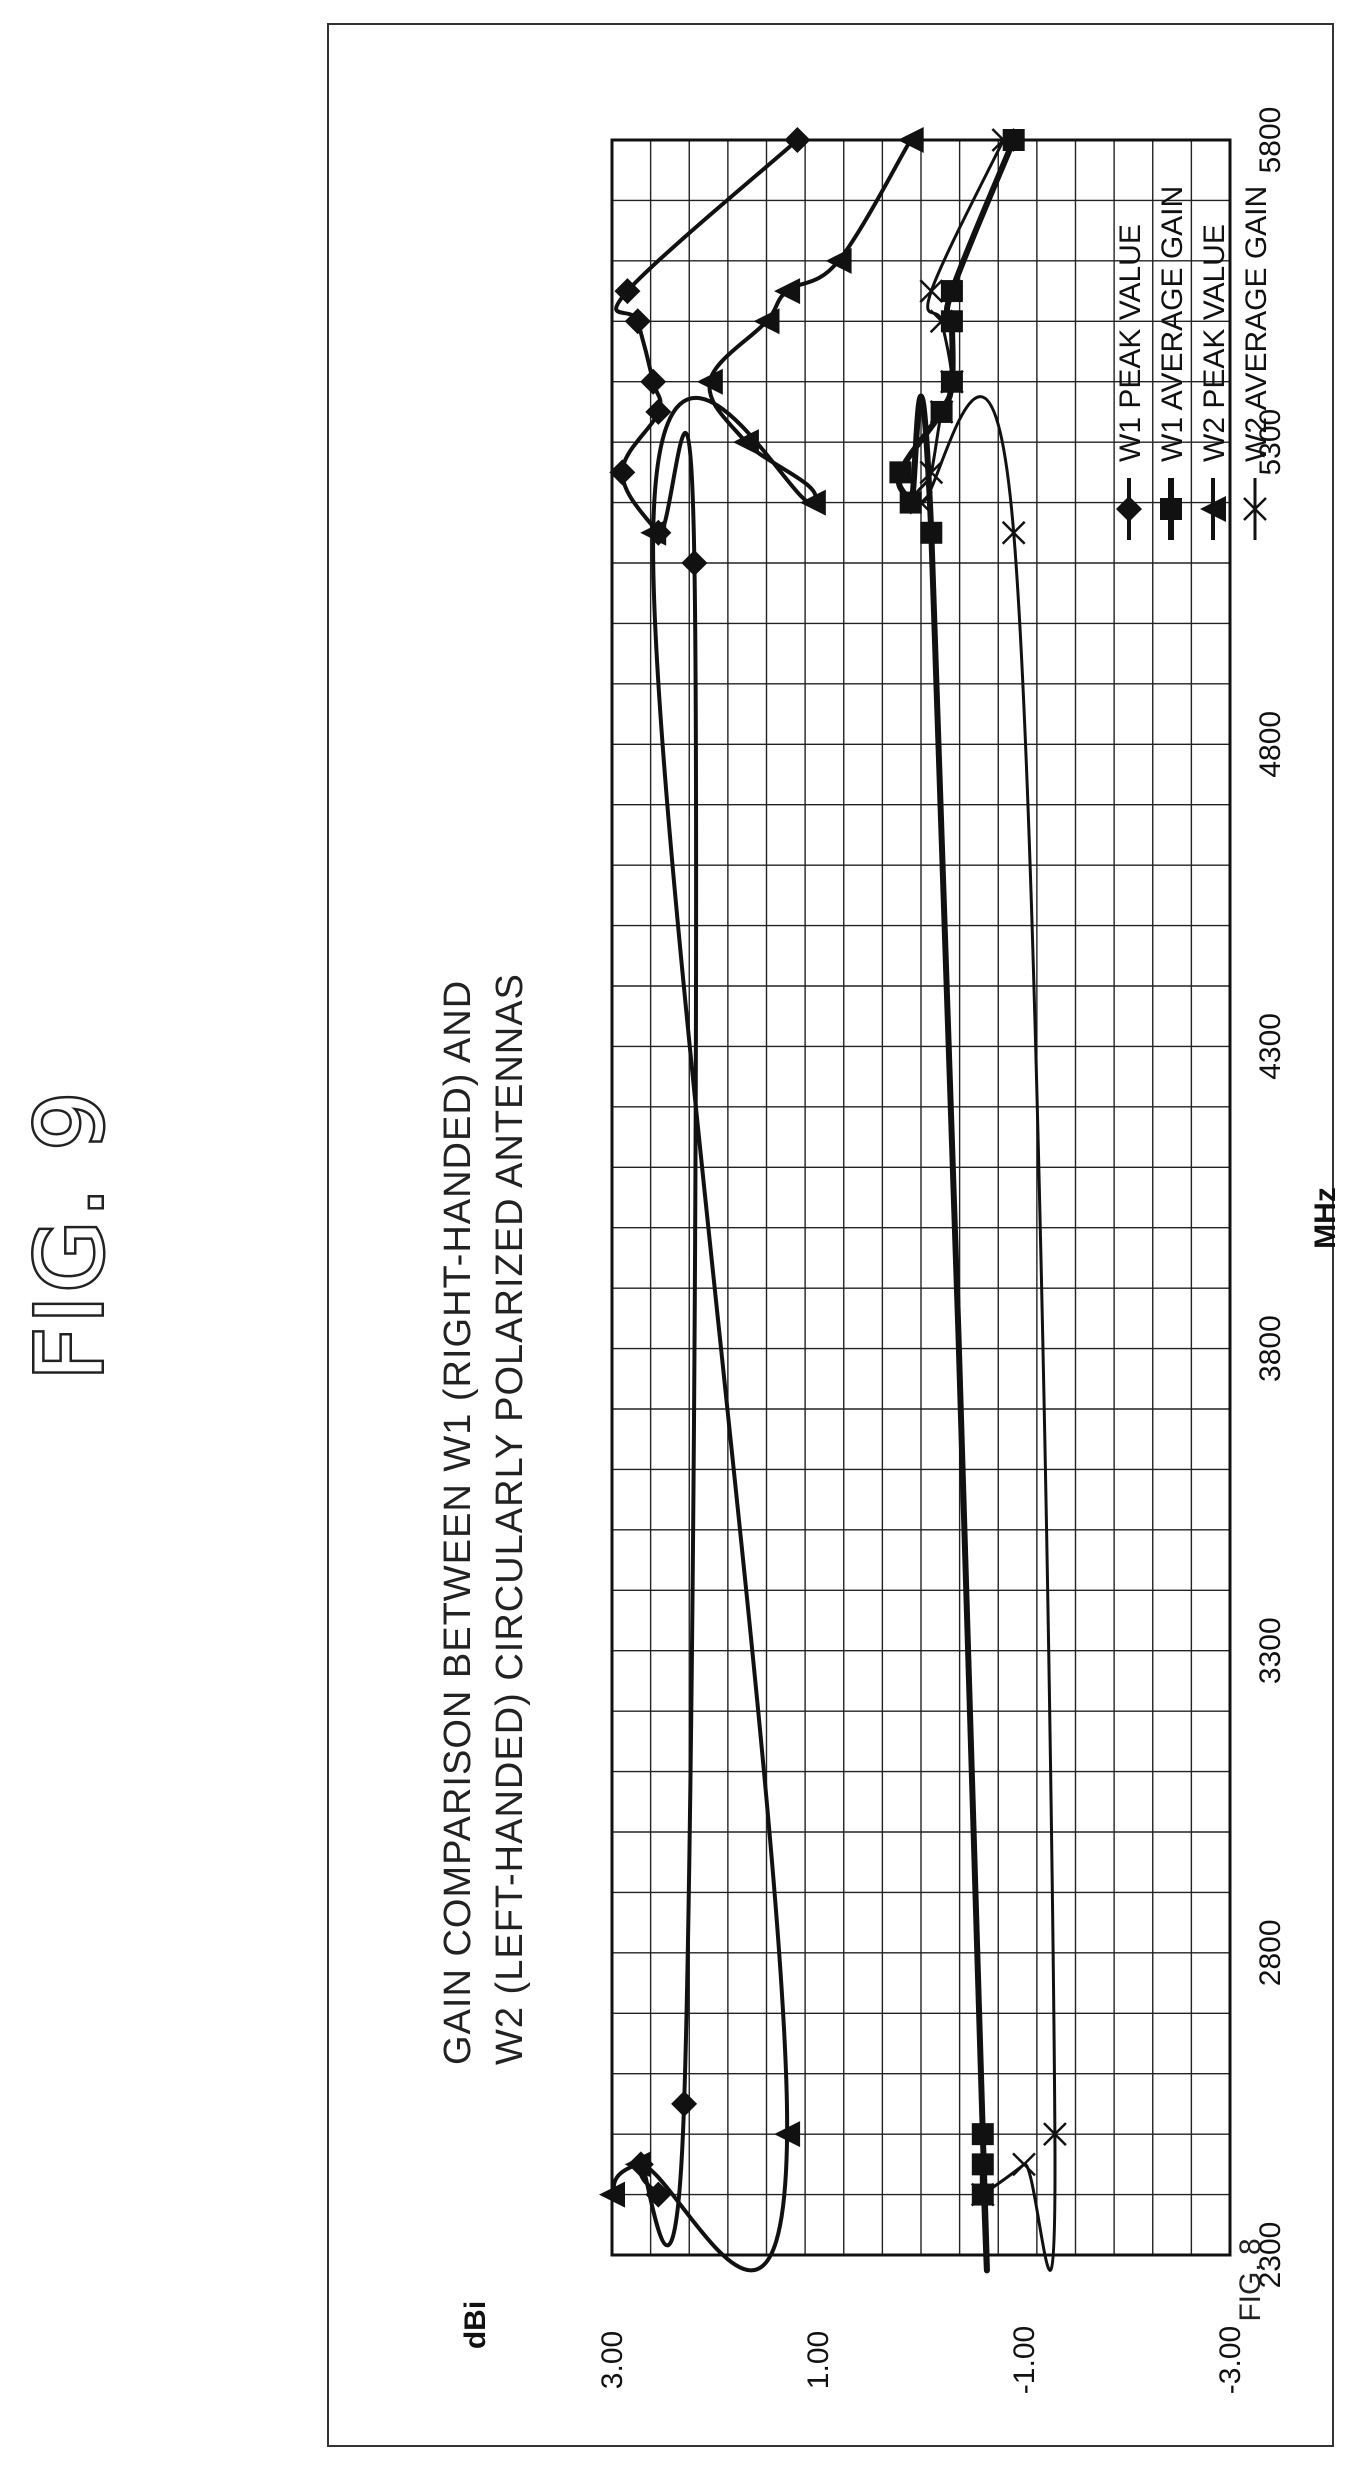 The image size is (1365, 2468). I want to click on legend-item: W2 PEAK VALUE, so click(1214, 382).